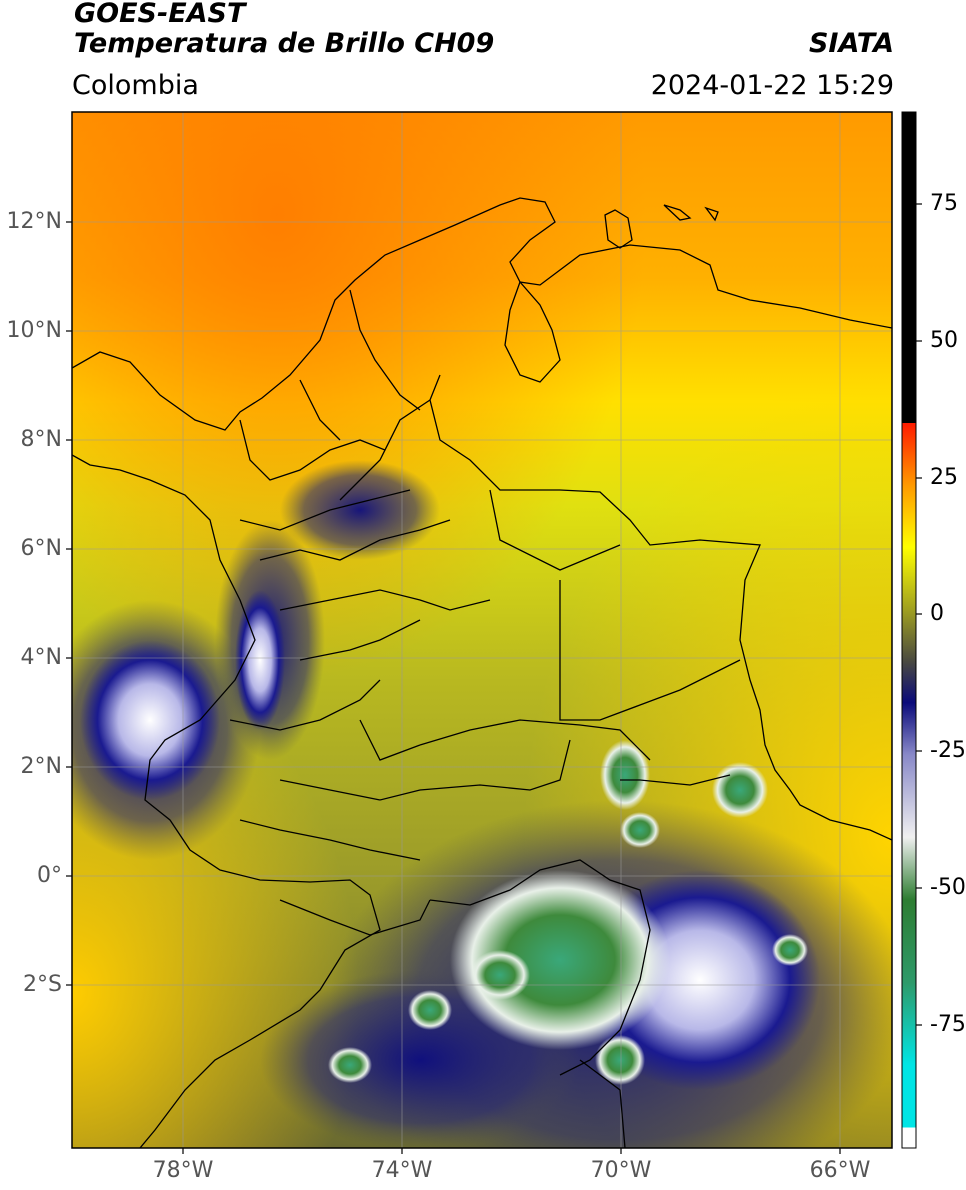 The width and height of the screenshot is (966, 1190). I want to click on organization-label: SIATA, so click(851, 43).